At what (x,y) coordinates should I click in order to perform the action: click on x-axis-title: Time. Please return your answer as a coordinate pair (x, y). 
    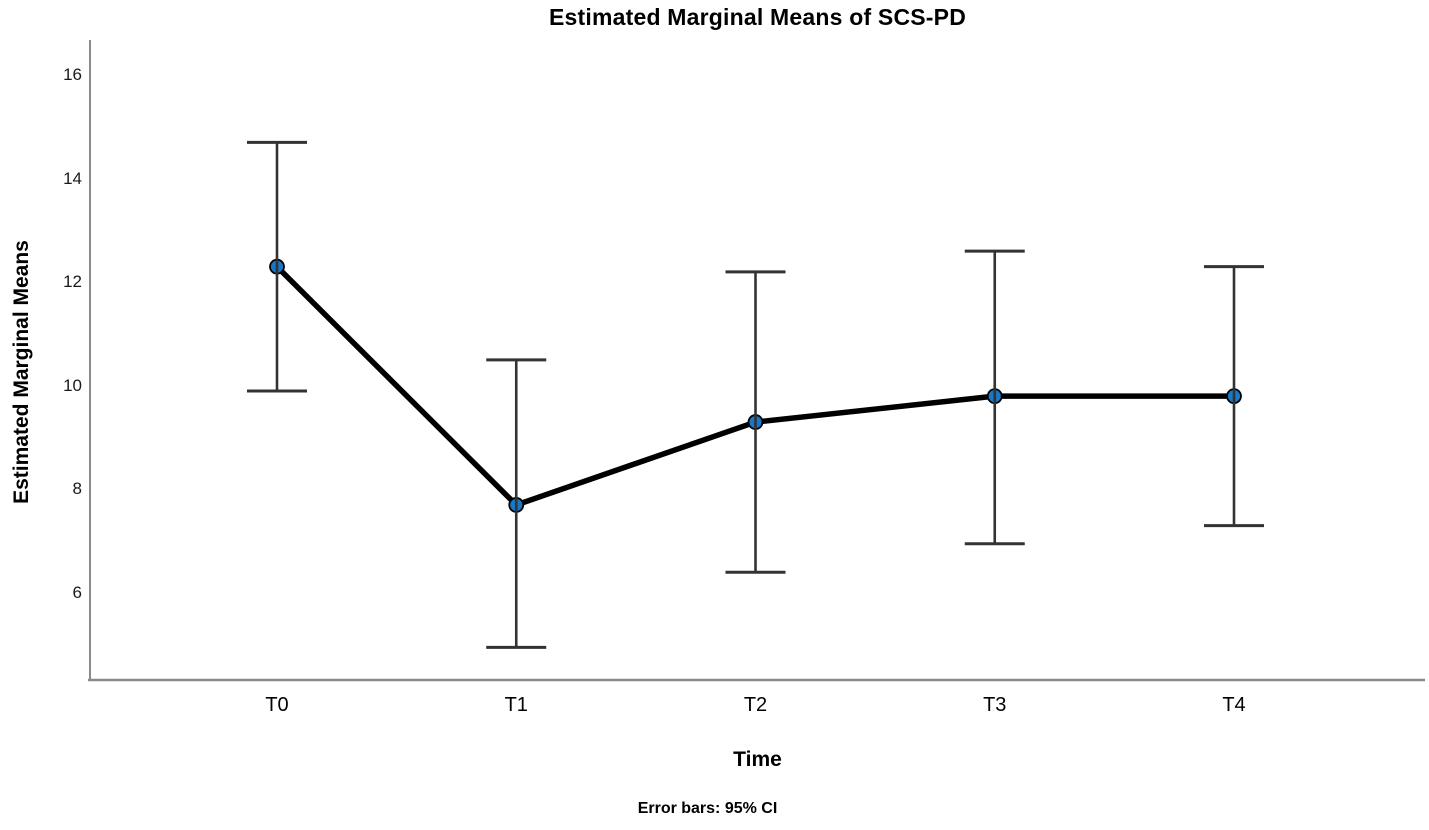
    Looking at the image, I should click on (757, 759).